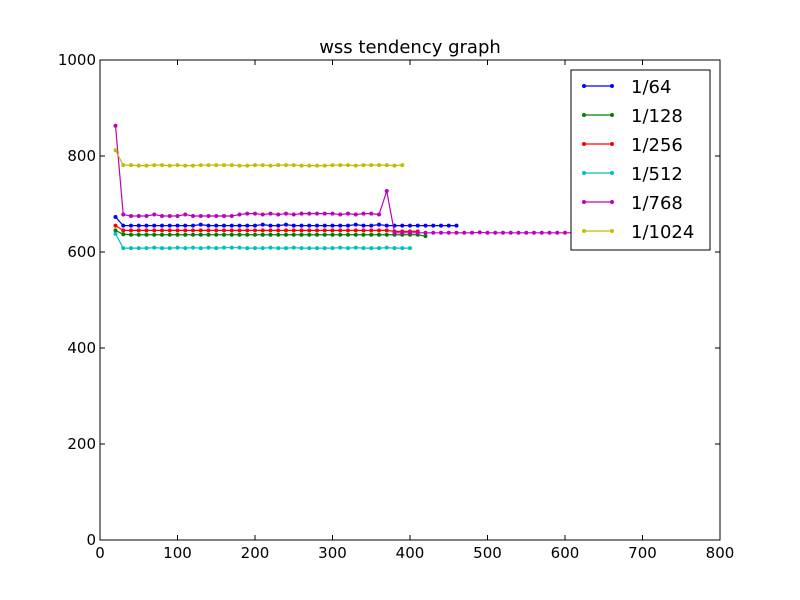 This screenshot has height=600, width=800. Describe the element at coordinates (410, 553) in the screenshot. I see `x-tick-label: 400` at that location.